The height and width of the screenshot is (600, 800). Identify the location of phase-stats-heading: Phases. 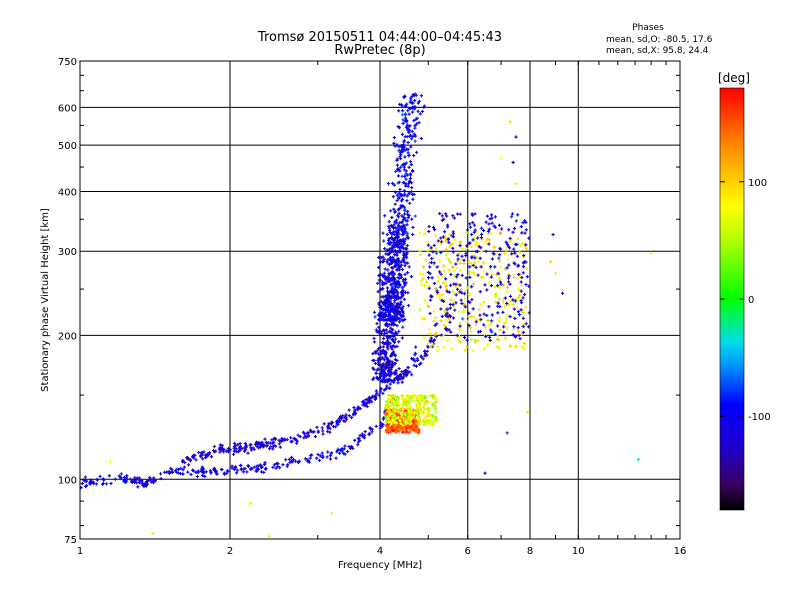
(648, 28).